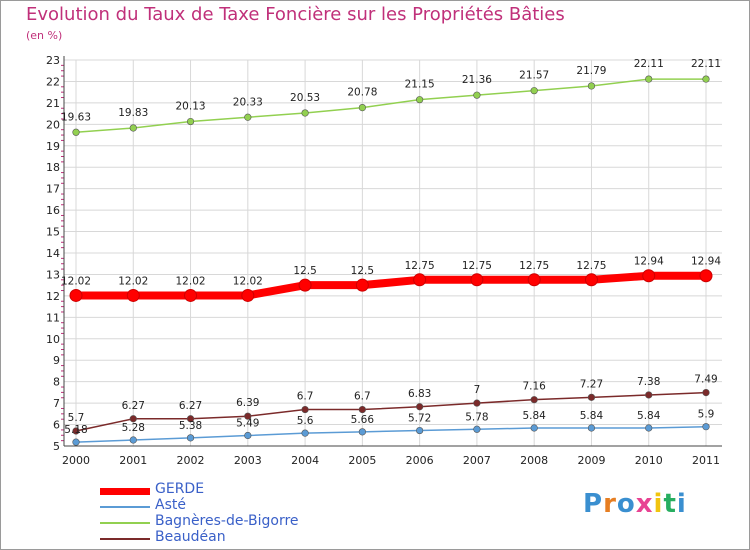 Image resolution: width=750 pixels, height=550 pixels. What do you see at coordinates (53, 296) in the screenshot?
I see `y-tick-label: 12` at bounding box center [53, 296].